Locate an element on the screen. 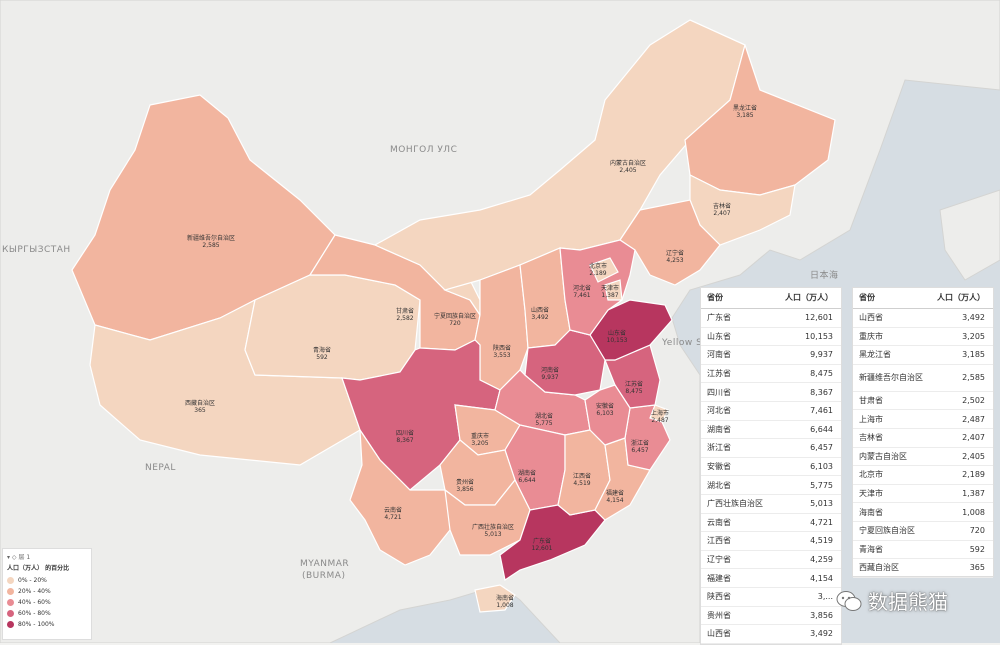 This screenshot has height=645, width=1000. cell-province: 天津市 is located at coordinates (871, 494).